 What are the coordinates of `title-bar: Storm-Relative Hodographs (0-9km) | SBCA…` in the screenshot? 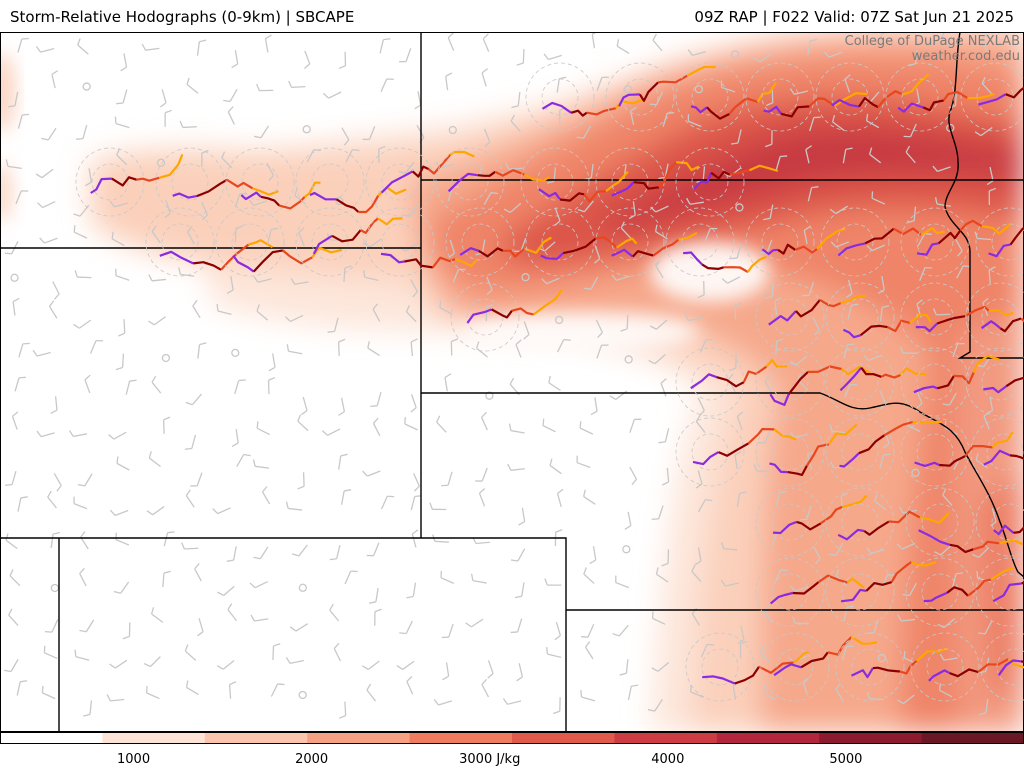 It's located at (512, 16).